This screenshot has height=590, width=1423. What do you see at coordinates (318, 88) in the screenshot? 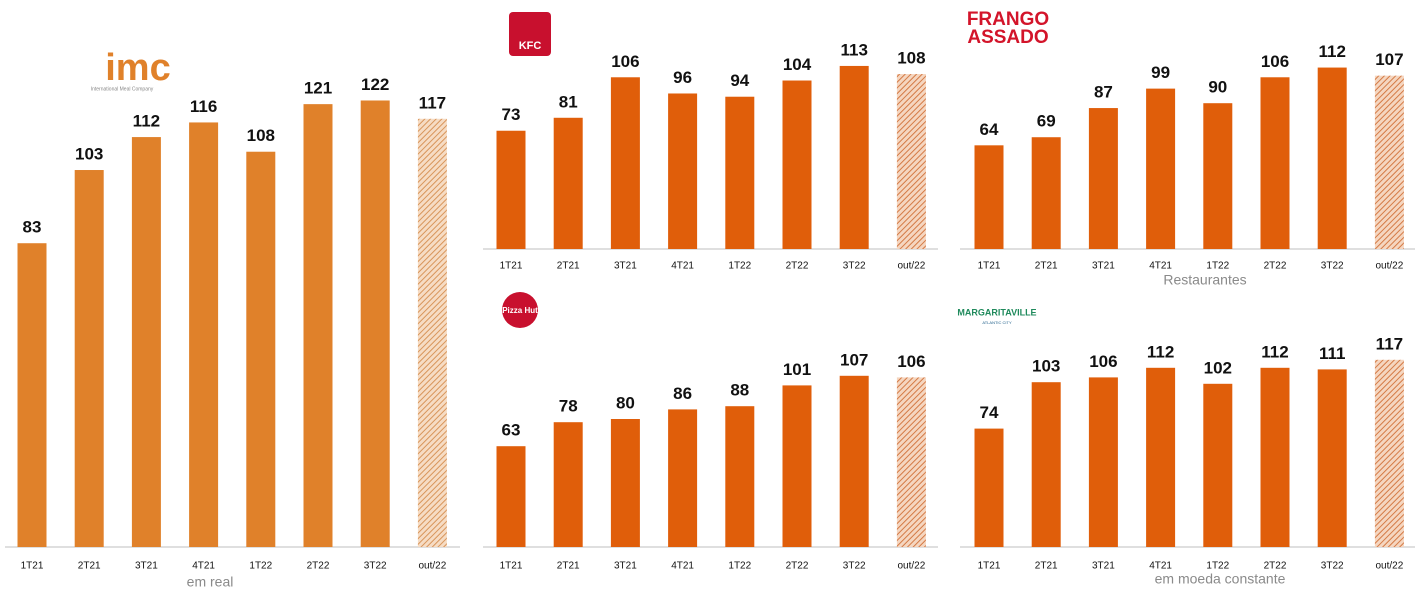
I see `value-label: 121` at bounding box center [318, 88].